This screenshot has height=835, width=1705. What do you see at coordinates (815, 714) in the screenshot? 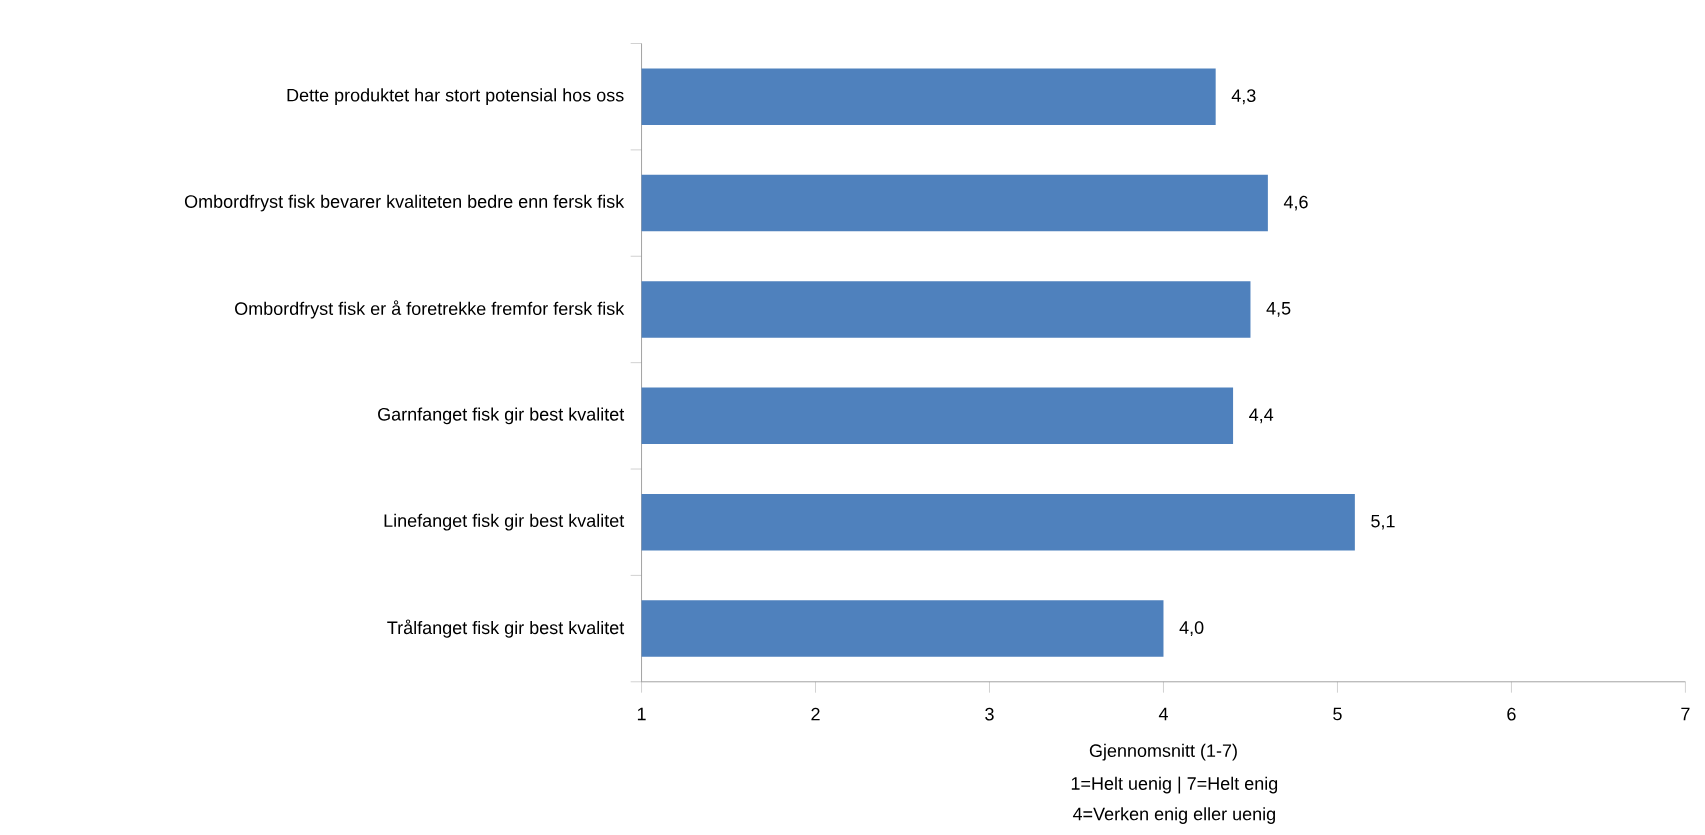
I see `x-tick-label: 2` at bounding box center [815, 714].